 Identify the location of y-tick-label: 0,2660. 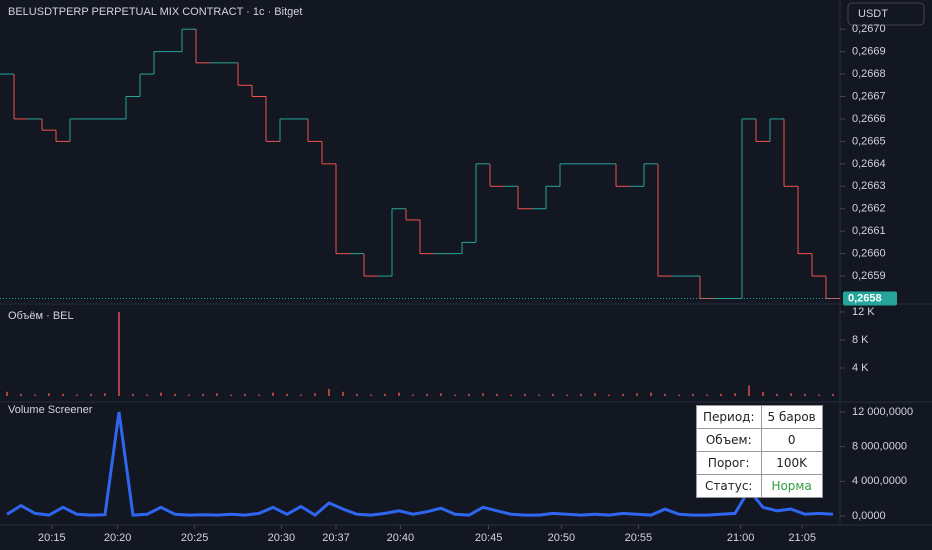
(869, 254).